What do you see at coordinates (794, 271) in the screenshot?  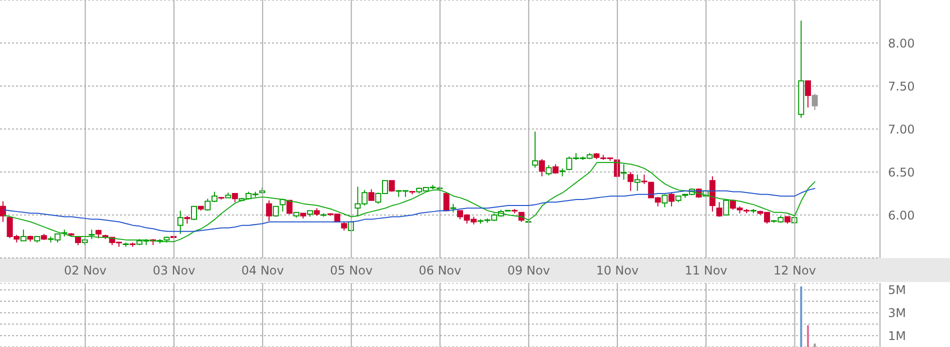 I see `x-tick-label: 12 Nov` at bounding box center [794, 271].